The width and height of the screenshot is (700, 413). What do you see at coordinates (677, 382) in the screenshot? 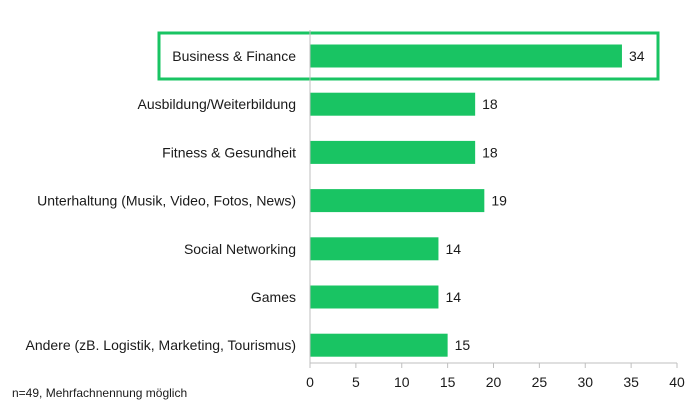
I see `x-tick-label: 40` at bounding box center [677, 382].